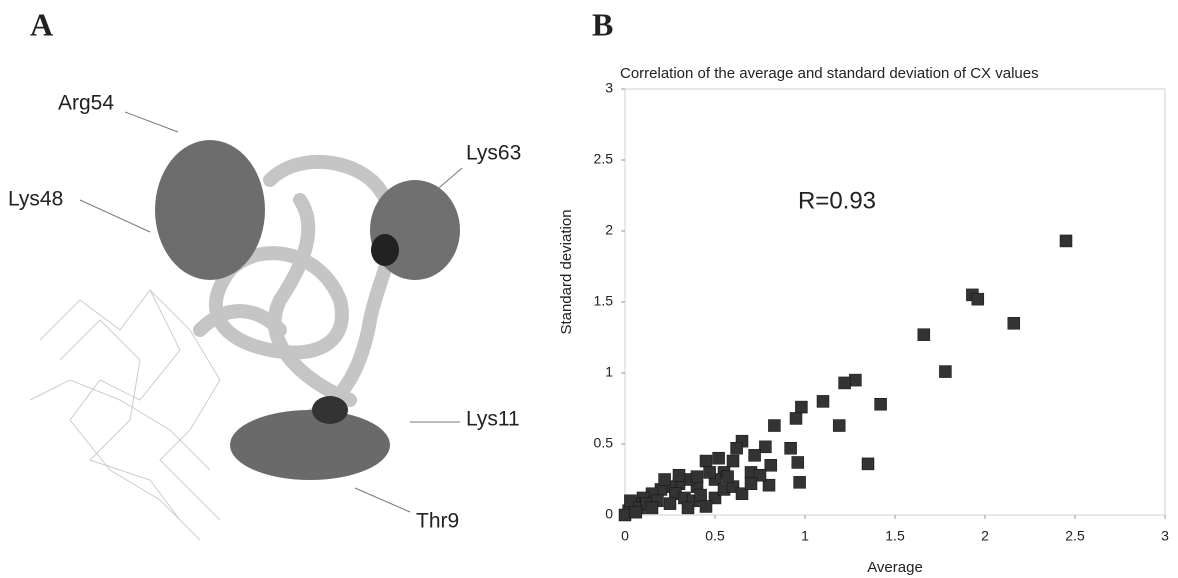 The height and width of the screenshot is (578, 1178). I want to click on x-tick-label: 2, so click(985, 536).